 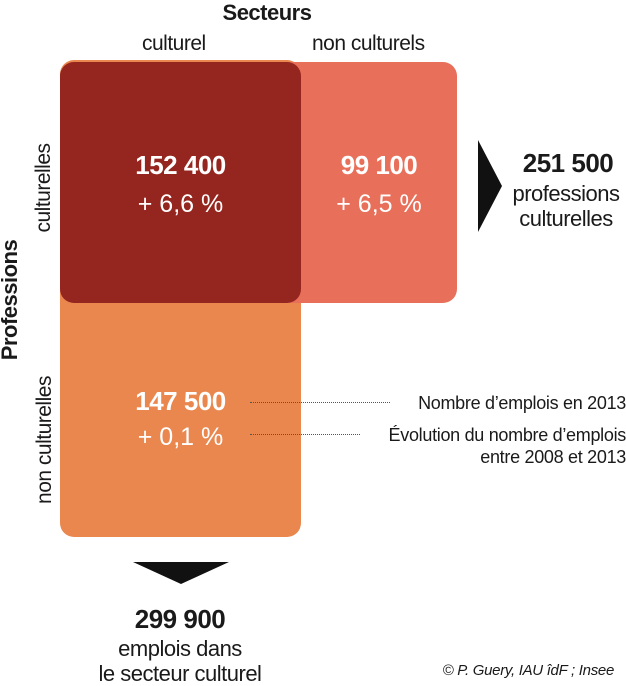 I want to click on row-label-non-culturelles: non culturelles, so click(x=44, y=440).